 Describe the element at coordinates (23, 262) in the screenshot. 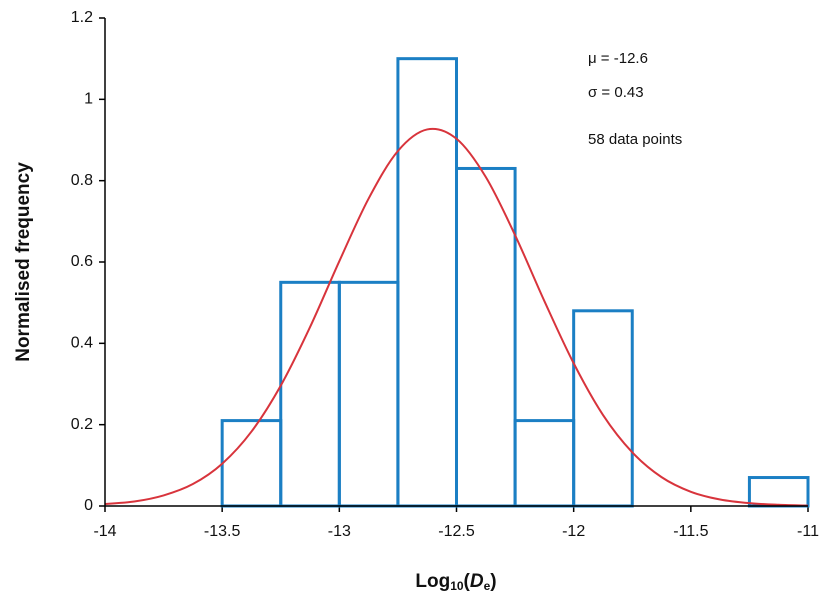

I see `y-axis-label: Normalised frequency` at that location.